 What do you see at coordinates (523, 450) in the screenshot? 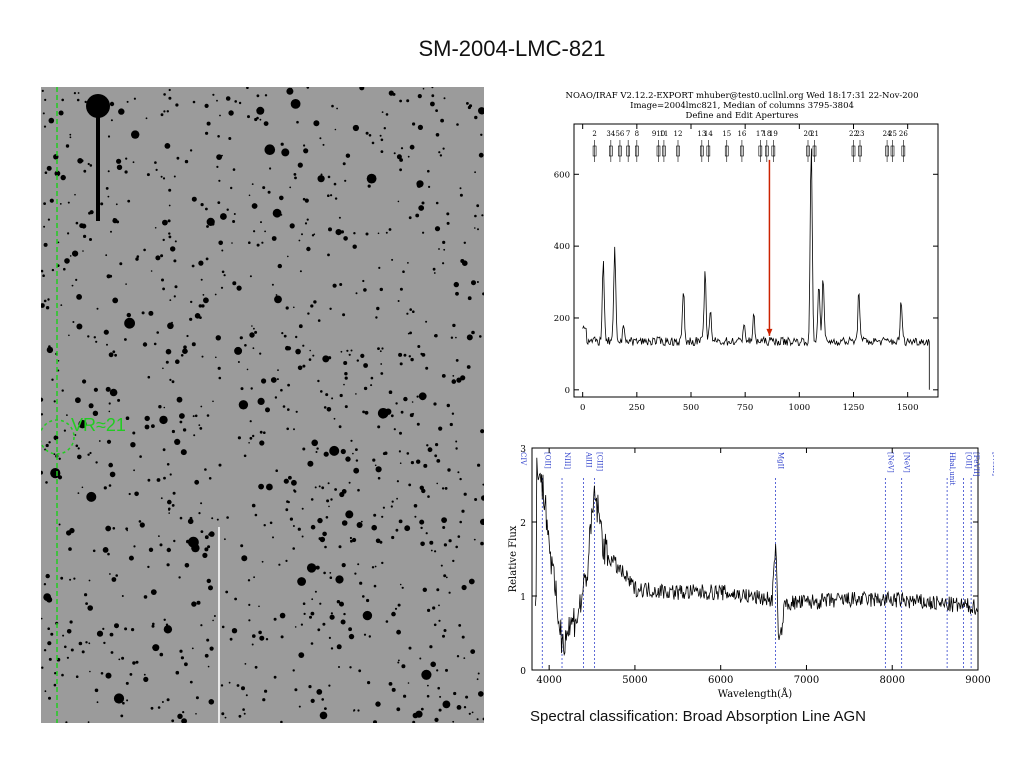
I see `y-tick-label: 3` at bounding box center [523, 450].